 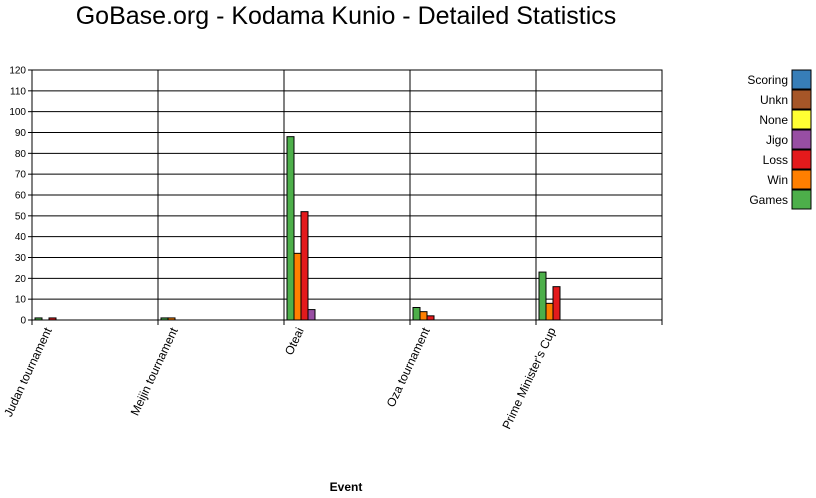 What do you see at coordinates (775, 160) in the screenshot?
I see `legend-label-loss: Loss` at bounding box center [775, 160].